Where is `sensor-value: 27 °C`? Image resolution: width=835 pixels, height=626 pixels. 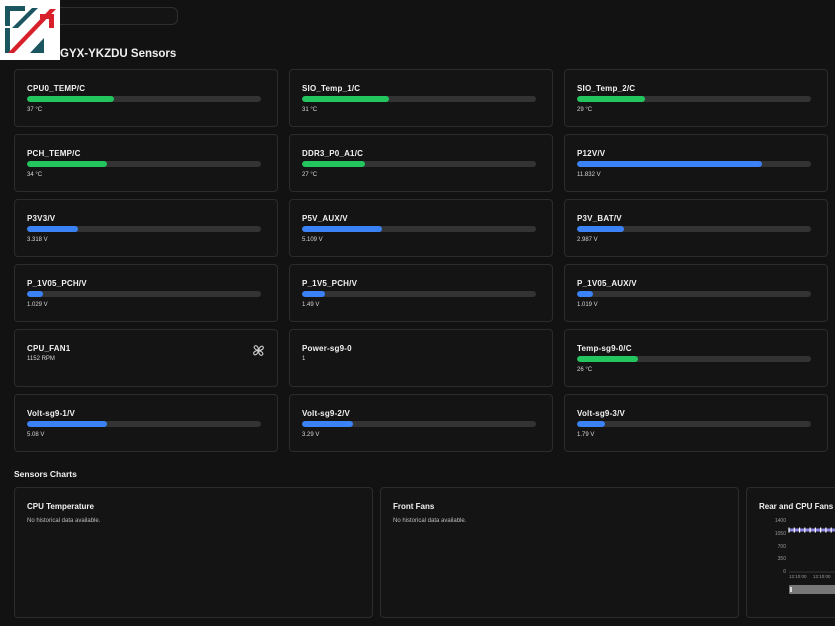
sensor-value: 27 °C is located at coordinates (310, 175).